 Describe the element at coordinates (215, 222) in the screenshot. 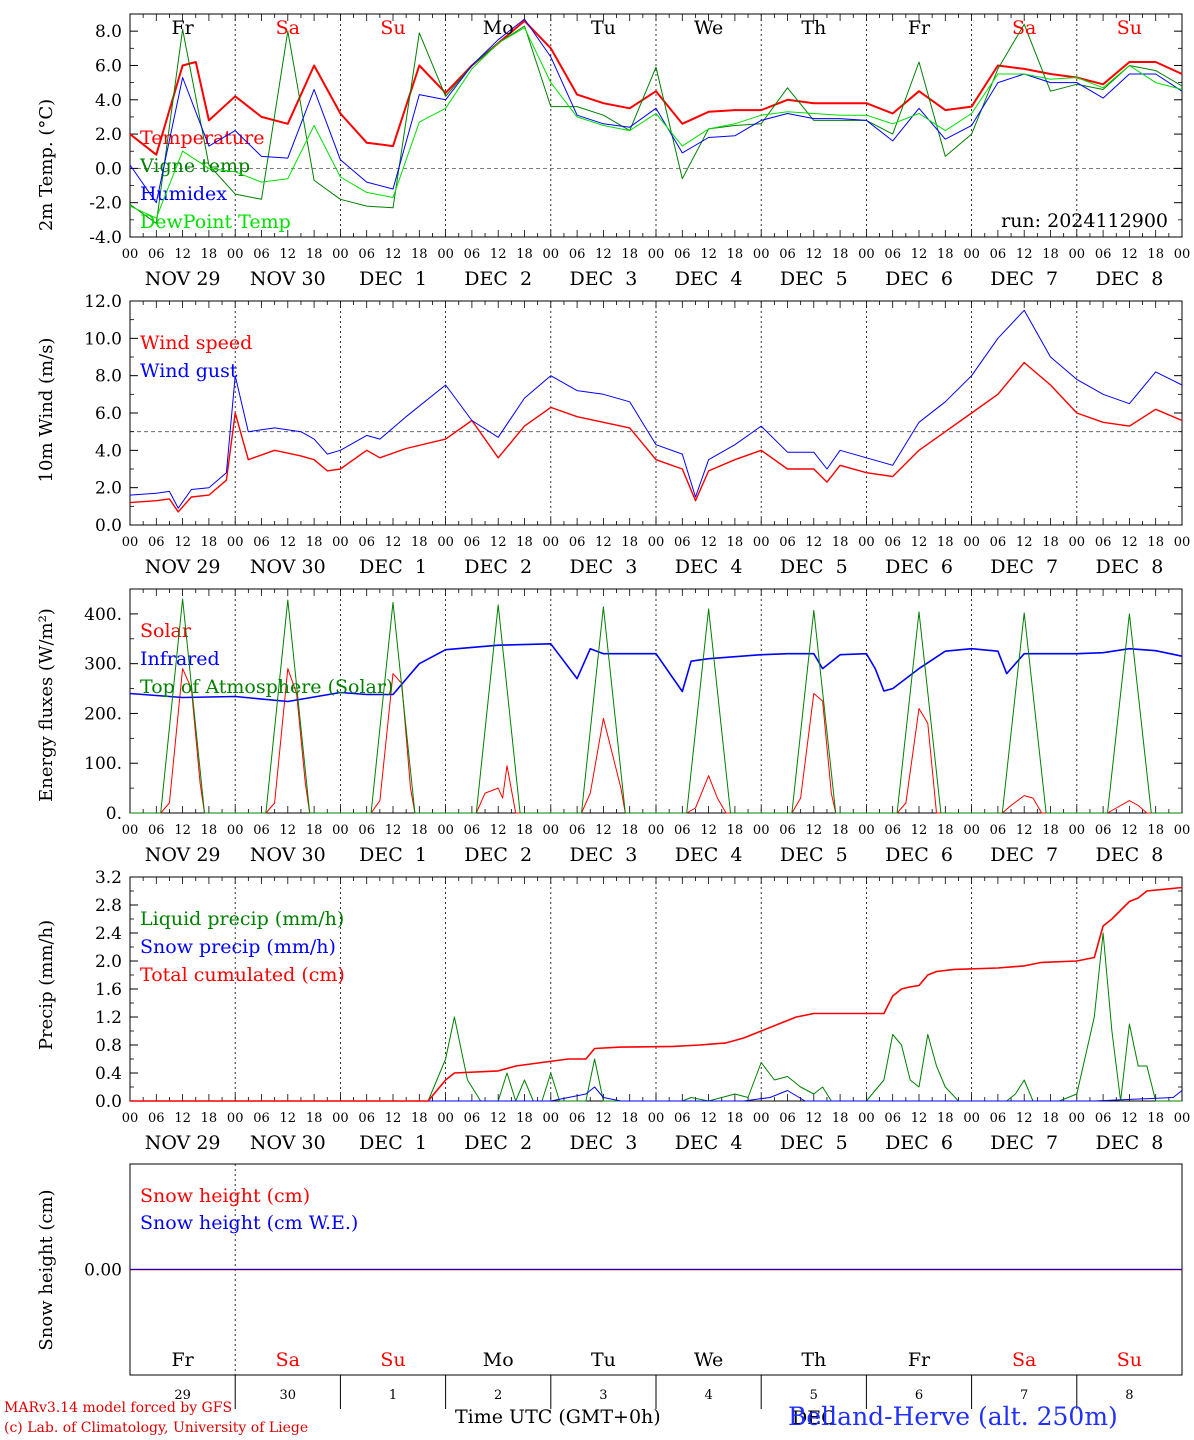

I see `legend-entry: DewPoint Temp` at that location.